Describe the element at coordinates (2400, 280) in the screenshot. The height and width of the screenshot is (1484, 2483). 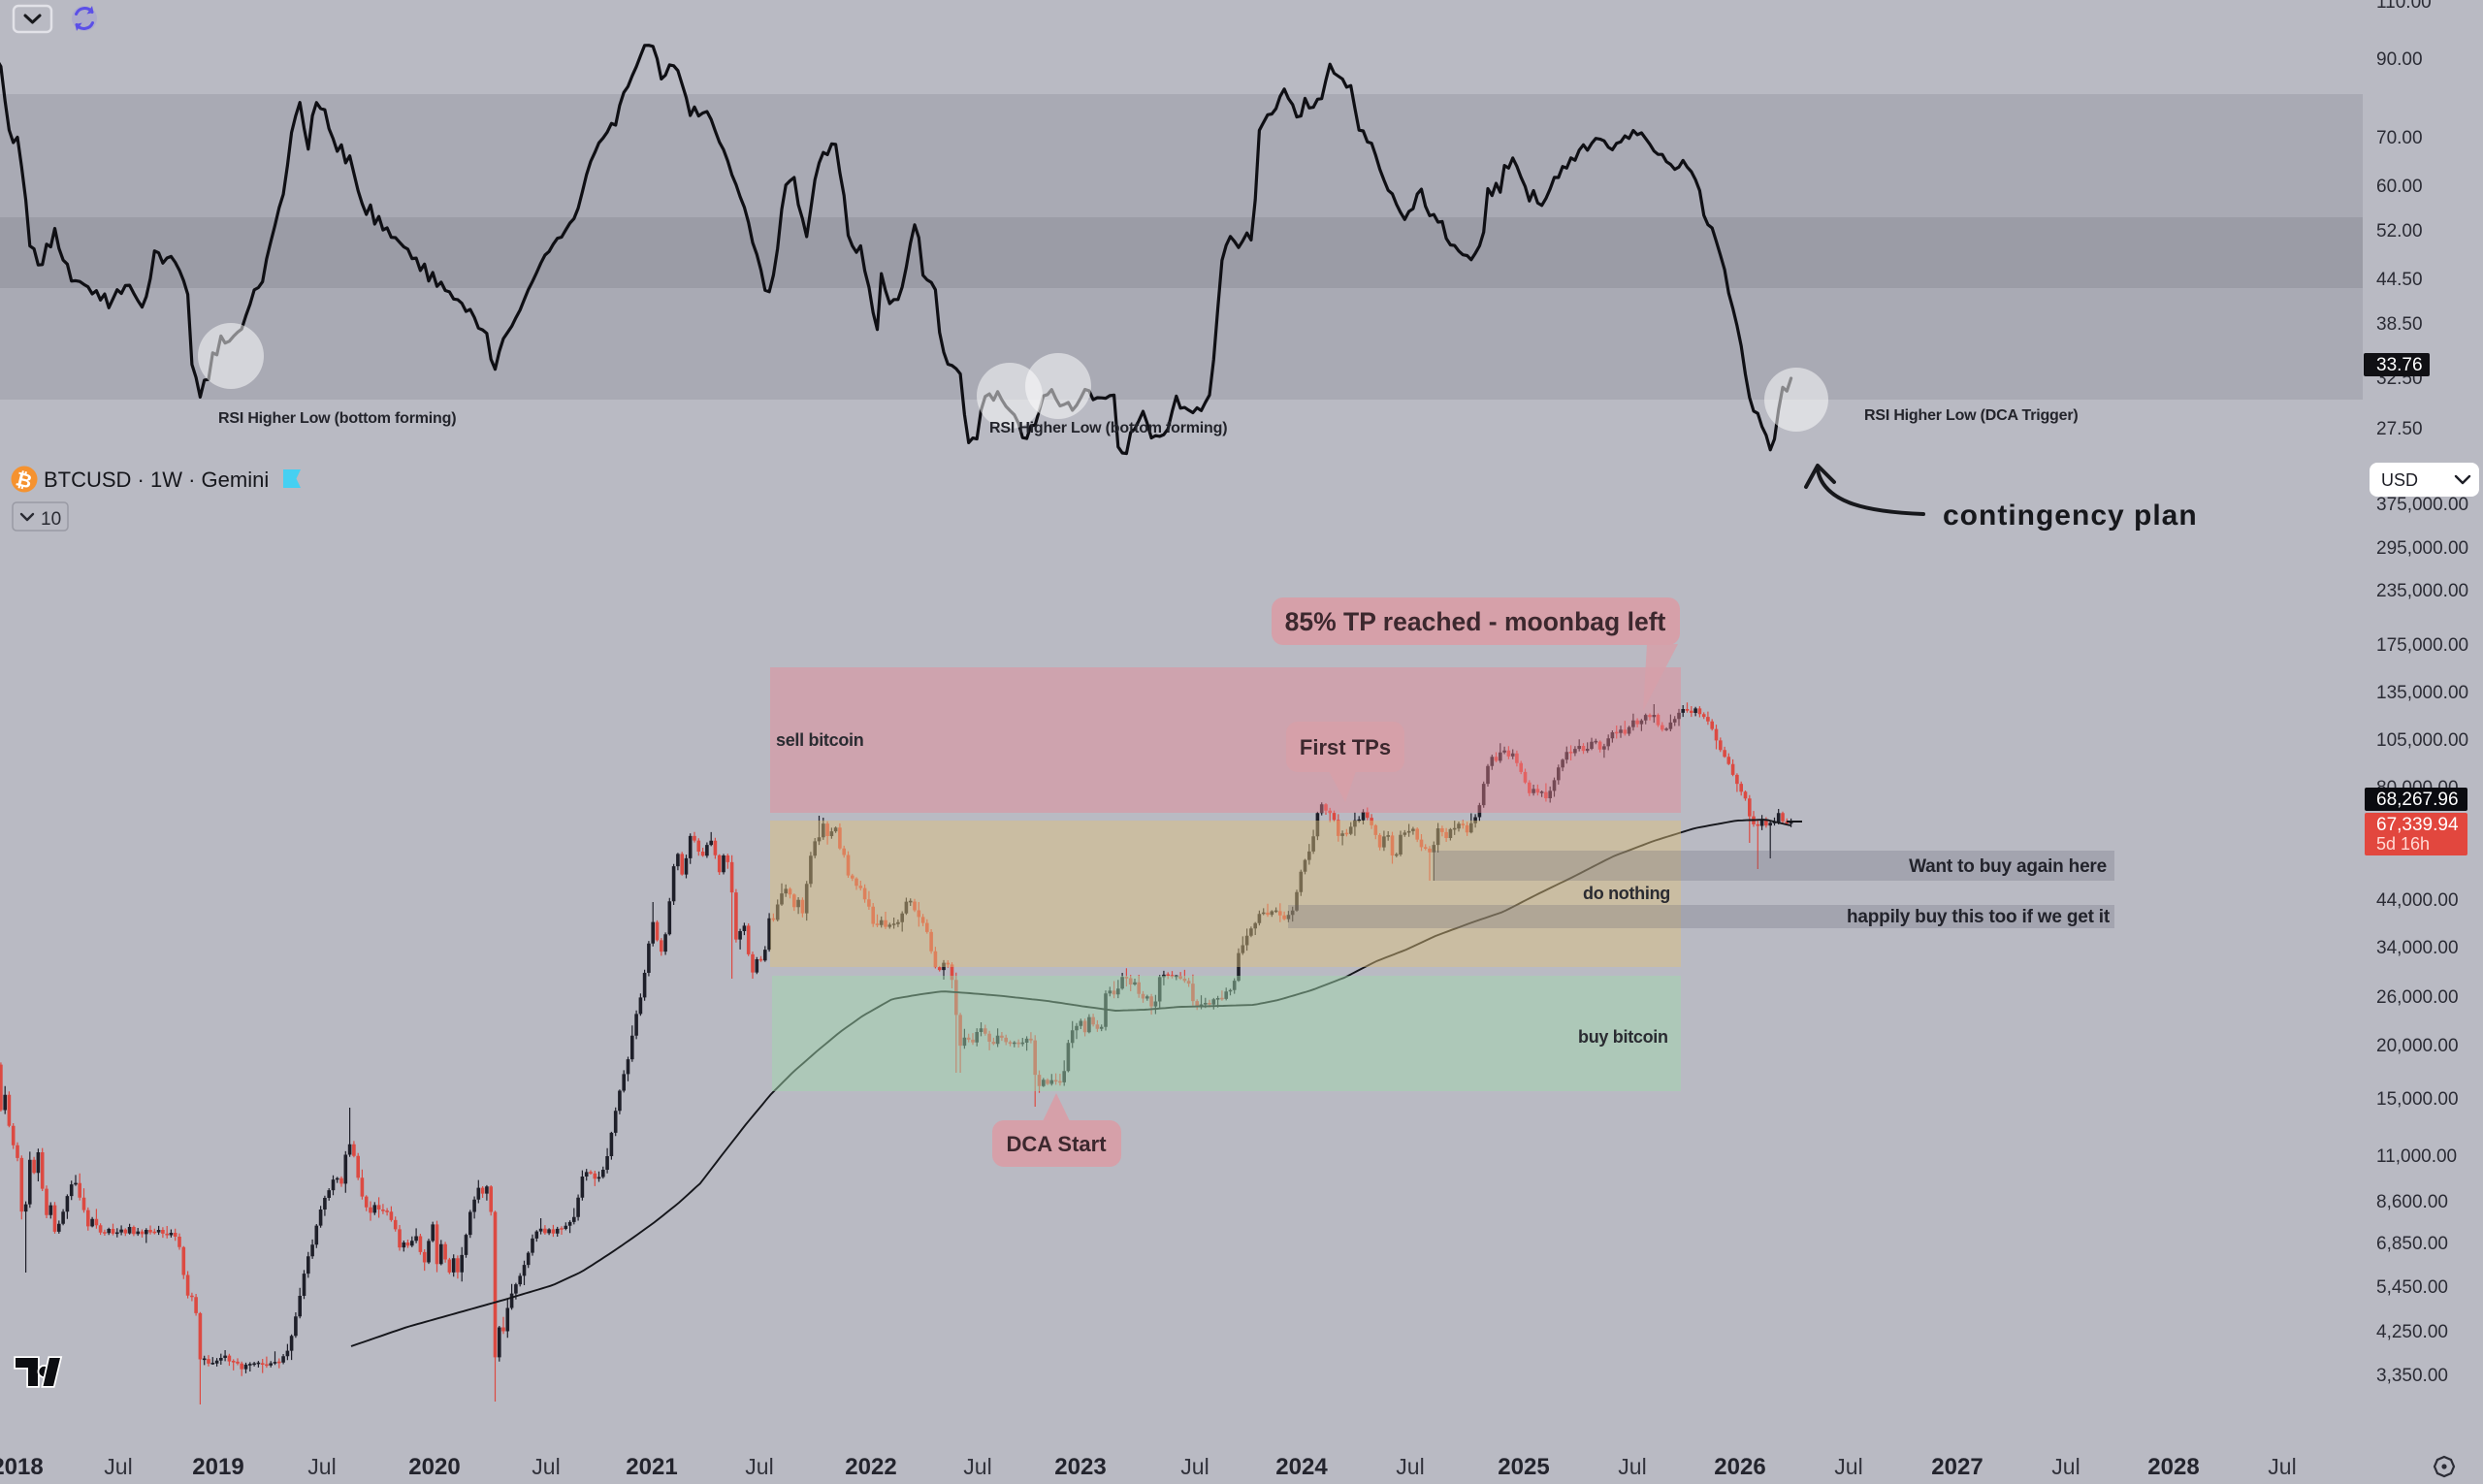
I see `svg-text: 44.50` at that location.